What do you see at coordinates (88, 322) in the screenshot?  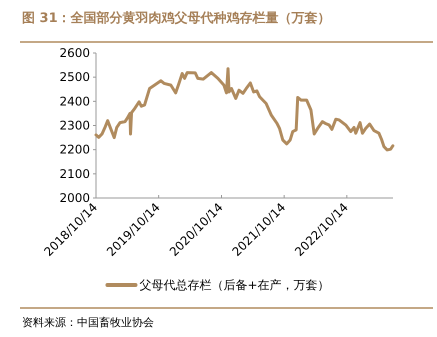 I see `text: 资料来源：中国畜牧业协会` at bounding box center [88, 322].